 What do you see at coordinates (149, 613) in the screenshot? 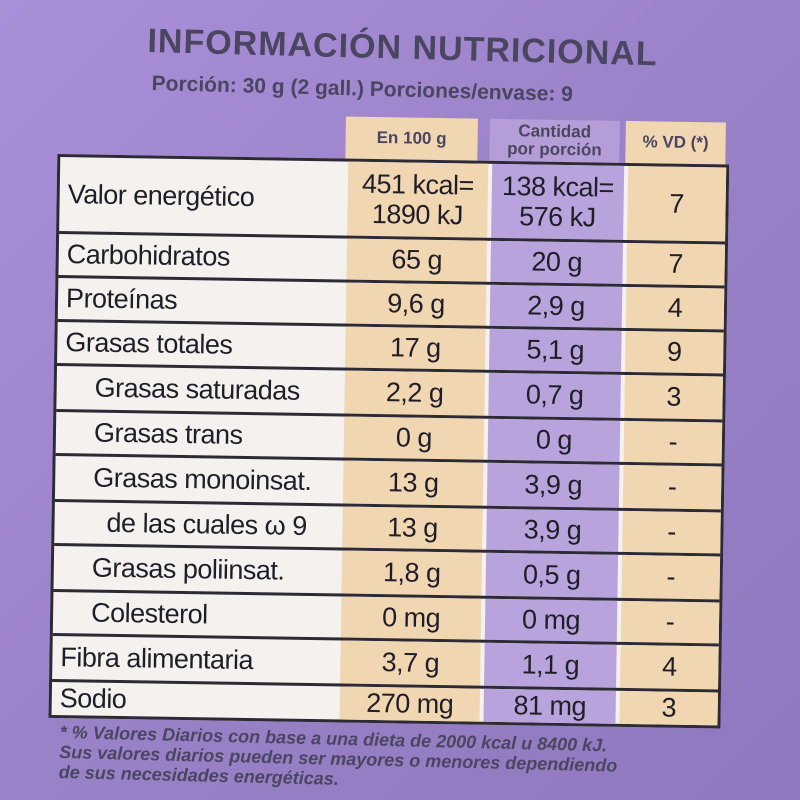
I see `row-label: Colesterol` at bounding box center [149, 613].